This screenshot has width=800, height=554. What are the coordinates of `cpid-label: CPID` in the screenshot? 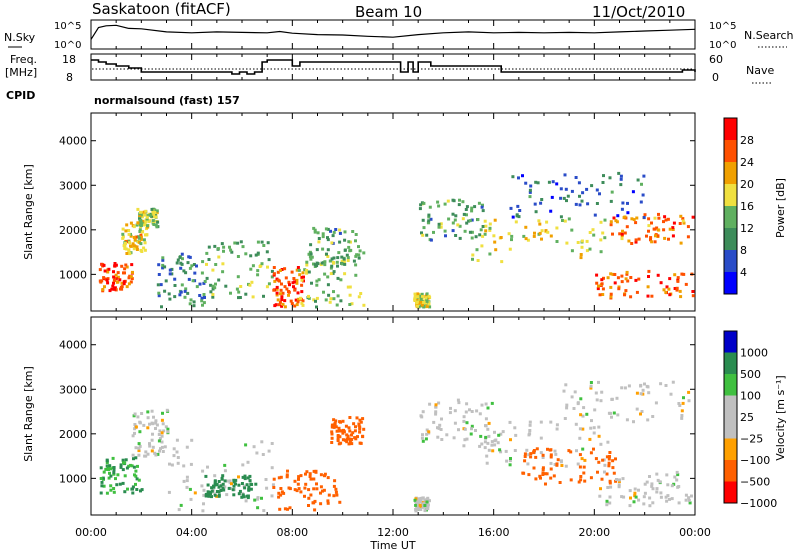 It's located at (20, 95).